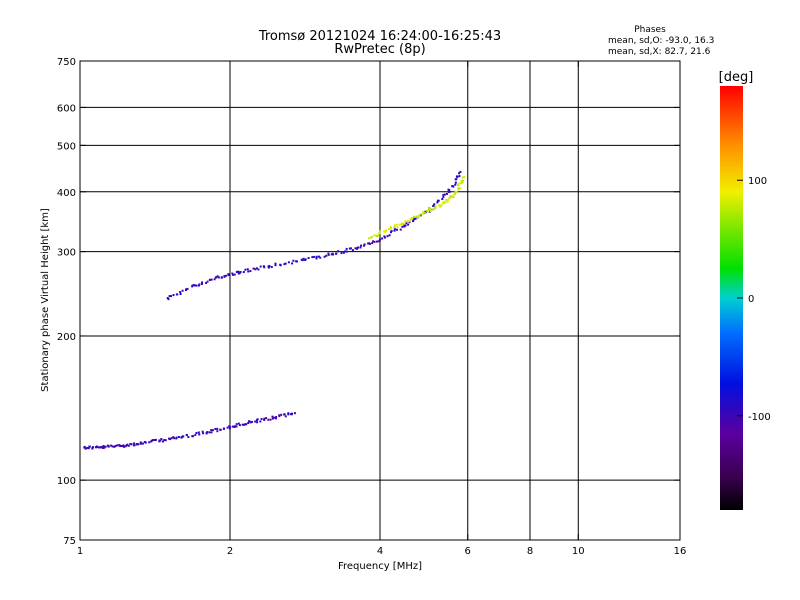 The height and width of the screenshot is (600, 800). What do you see at coordinates (530, 551) in the screenshot?
I see `x-tick-label: 8` at bounding box center [530, 551].